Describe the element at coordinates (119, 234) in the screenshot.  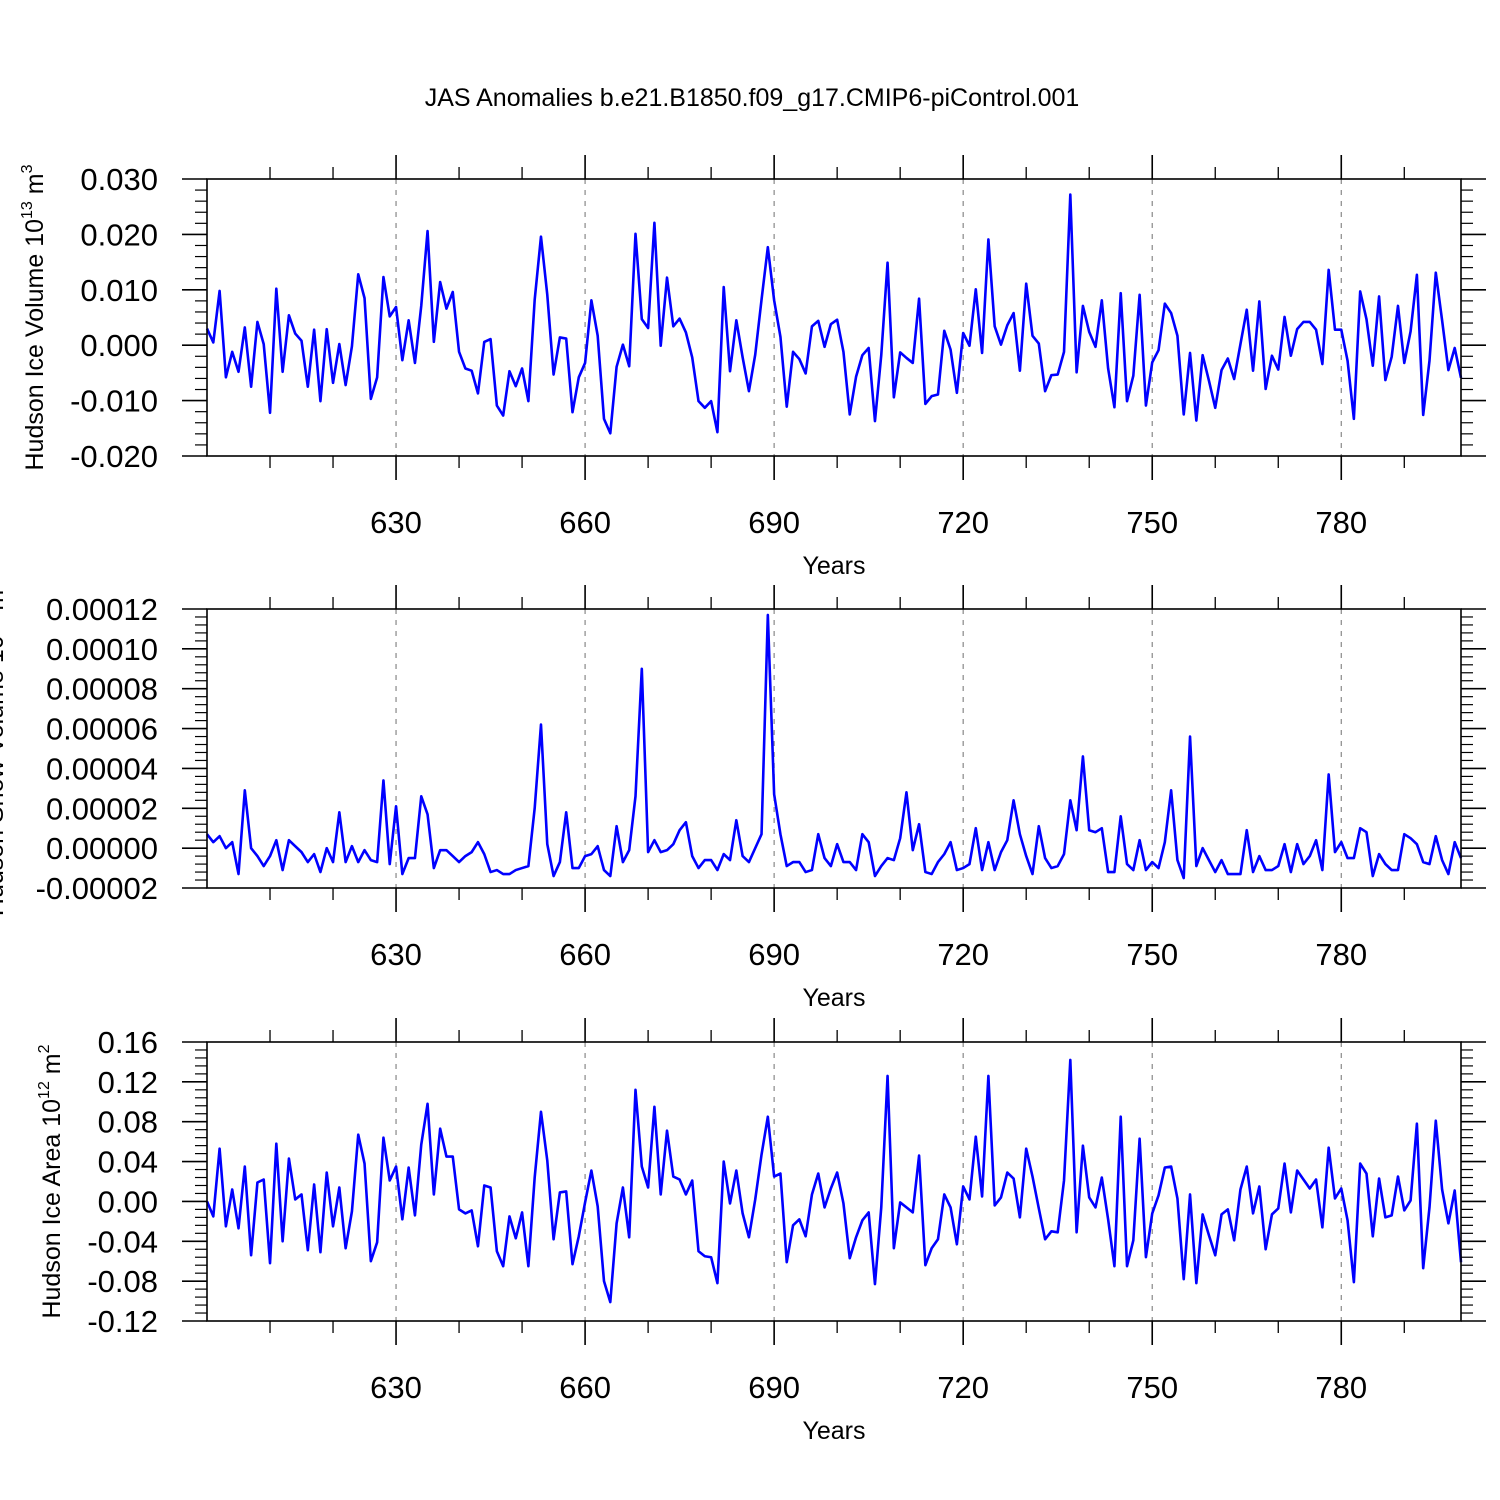
I see `y-tick-label: 0.020` at that location.